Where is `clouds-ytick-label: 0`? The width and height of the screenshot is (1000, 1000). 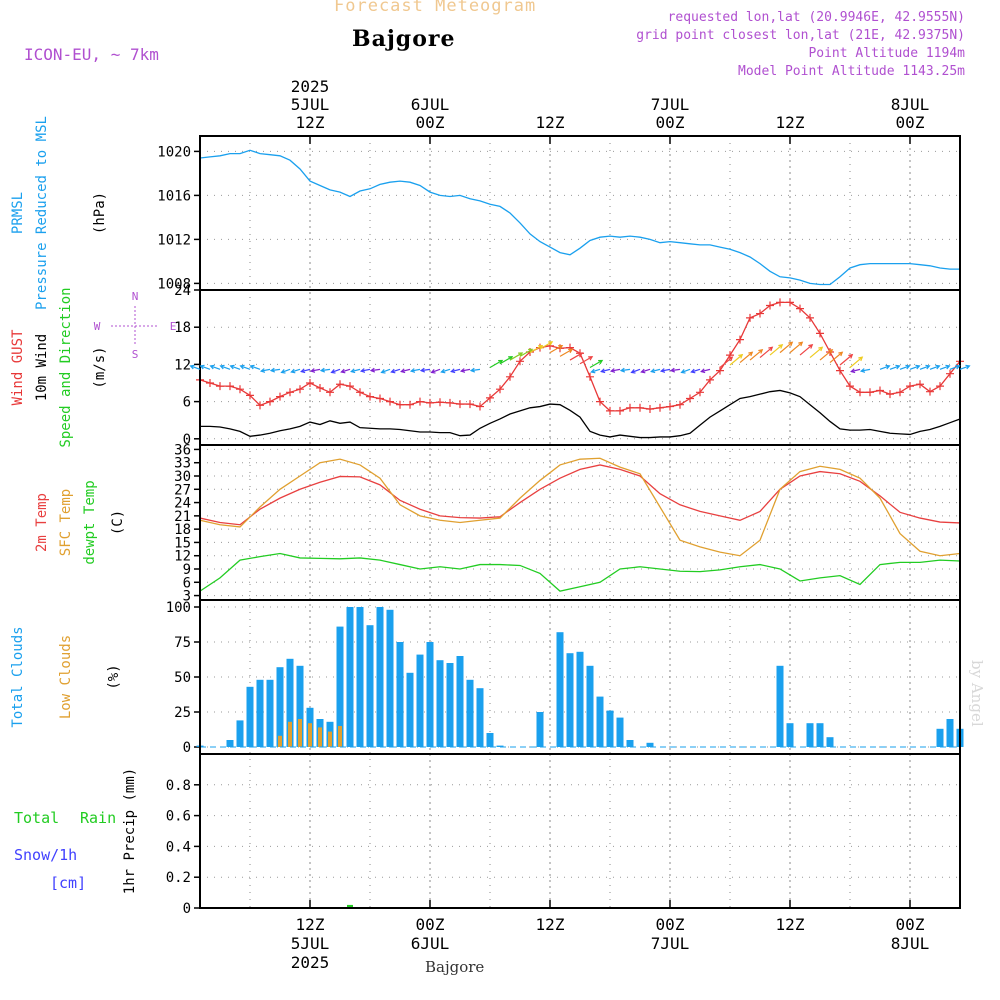 clouds-ytick-label: 0 is located at coordinates (187, 748).